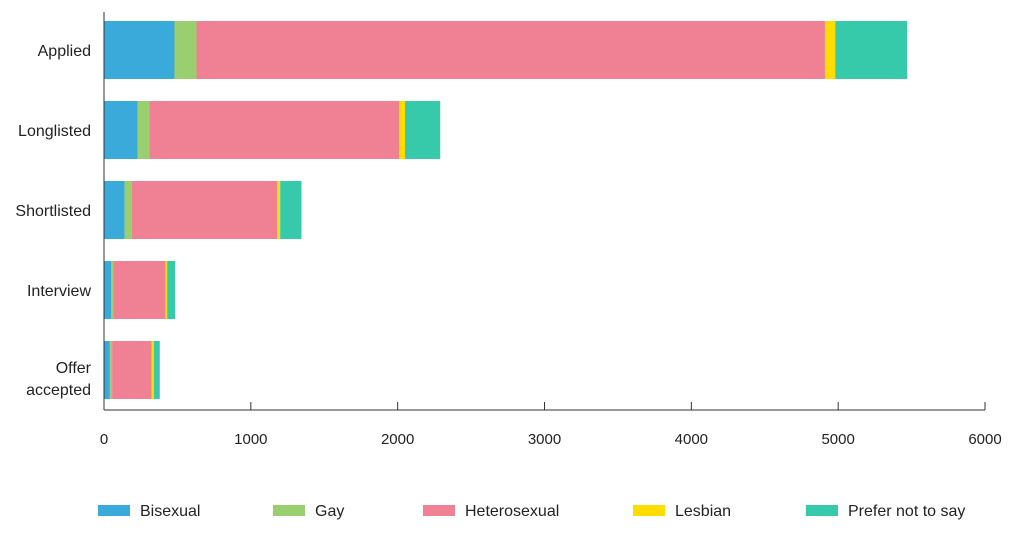 This screenshot has width=1024, height=533. Describe the element at coordinates (279, 210) in the screenshot. I see `bar-shortlisted-lesbian` at that location.